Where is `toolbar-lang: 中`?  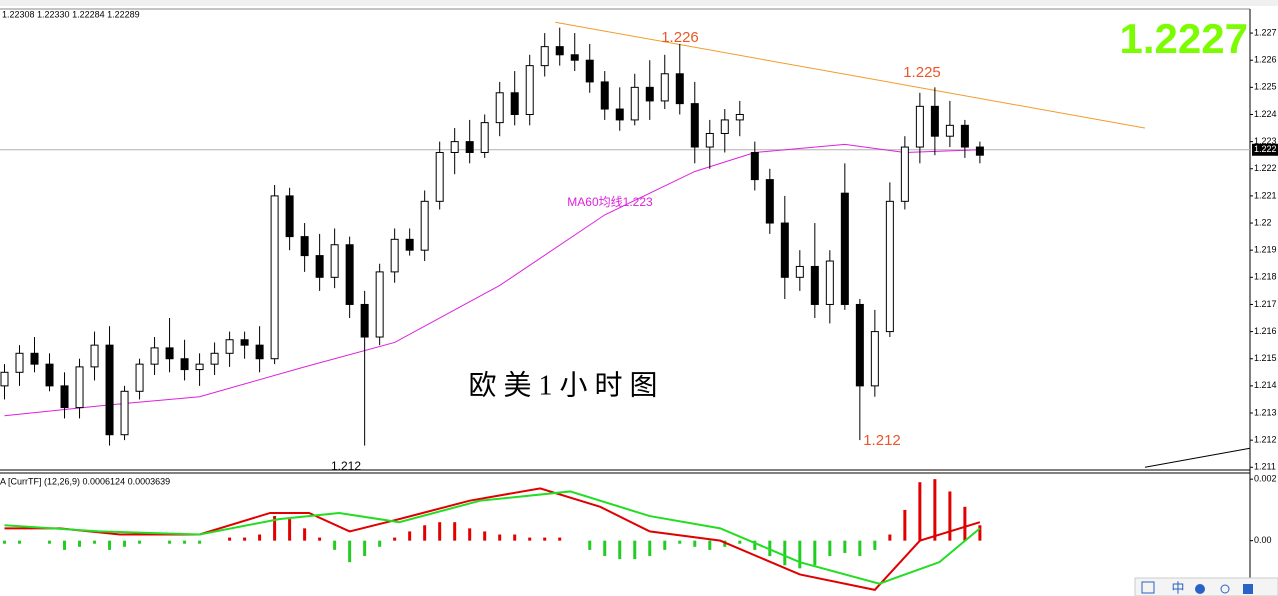
toolbar-lang: 中 is located at coordinates (1177, 587).